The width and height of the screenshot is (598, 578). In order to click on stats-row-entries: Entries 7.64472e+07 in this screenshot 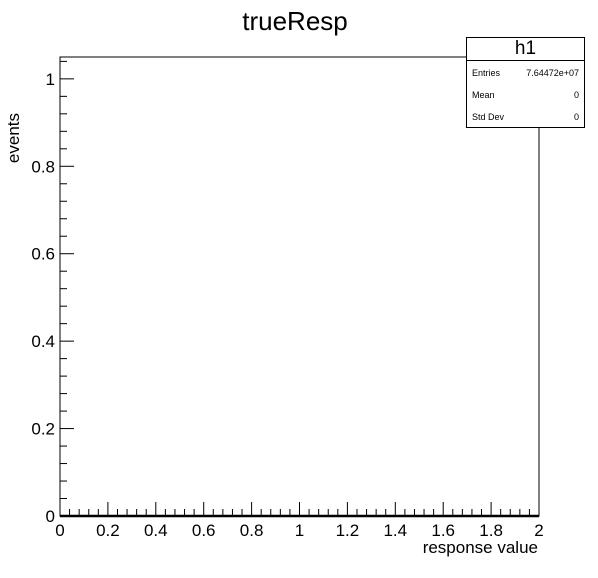, I will do `click(525, 72)`.